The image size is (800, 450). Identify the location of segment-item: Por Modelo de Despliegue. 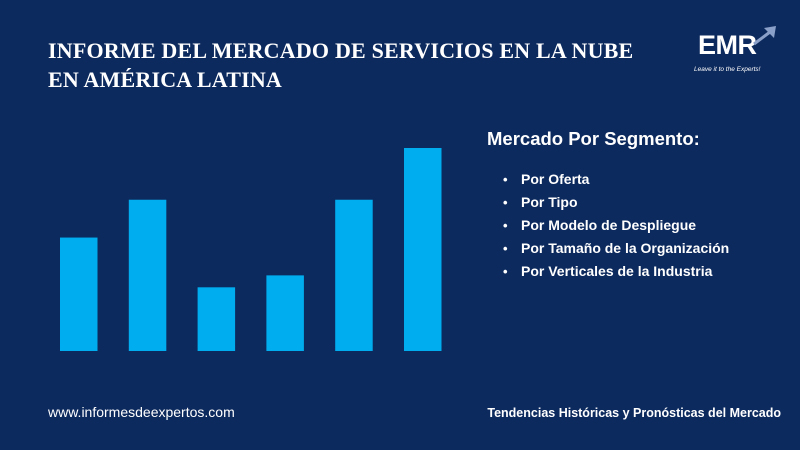
(614, 225).